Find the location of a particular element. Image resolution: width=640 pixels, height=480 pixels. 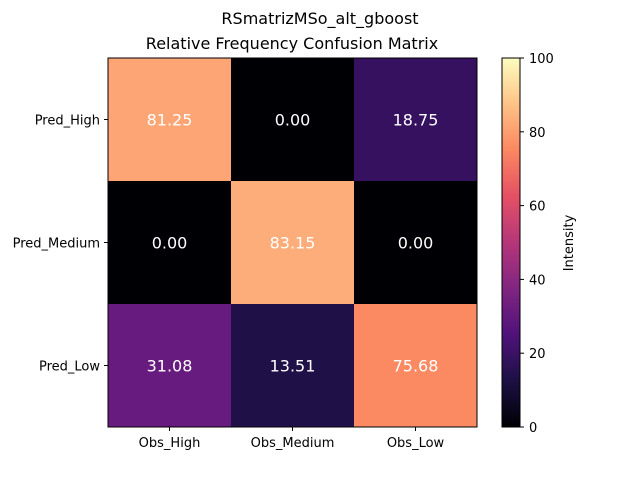

chart-subtitle: Relative Frequency Confusion Matrix is located at coordinates (292, 43).